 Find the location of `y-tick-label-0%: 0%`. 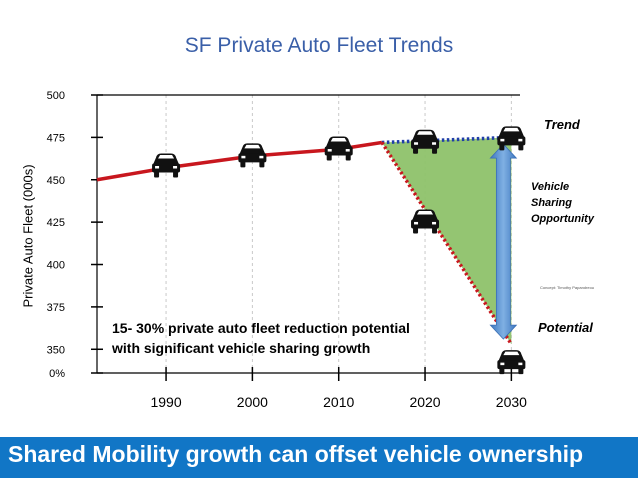

y-tick-label-0%: 0% is located at coordinates (57, 374).